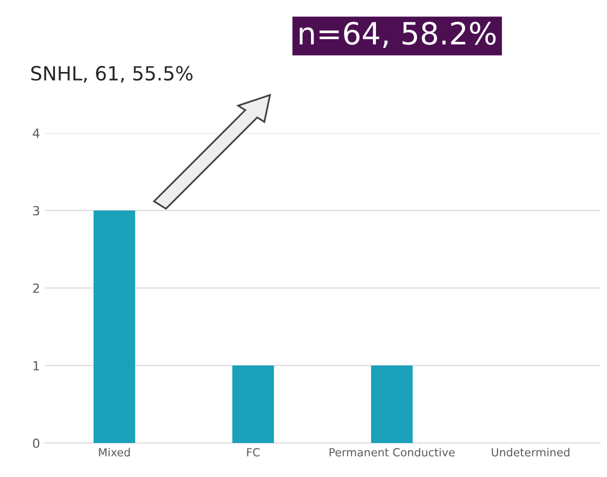 This screenshot has width=607, height=477. Describe the element at coordinates (36, 288) in the screenshot. I see `y-tick-label: 2` at that location.